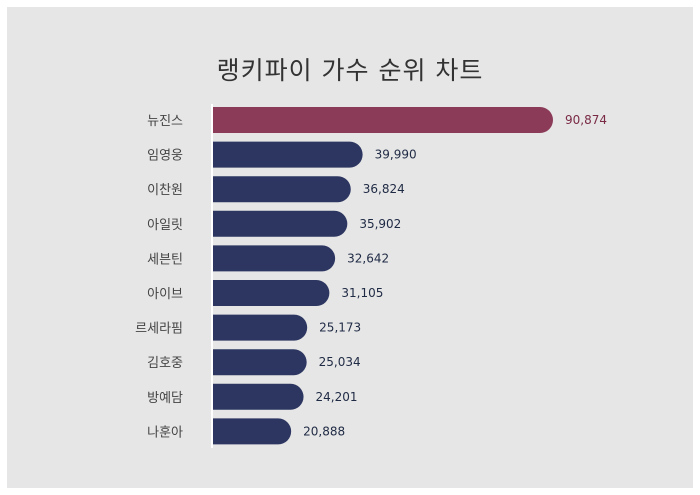 The height and width of the screenshot is (495, 700). Describe the element at coordinates (324, 431) in the screenshot. I see `value-label: 20,888` at that location.